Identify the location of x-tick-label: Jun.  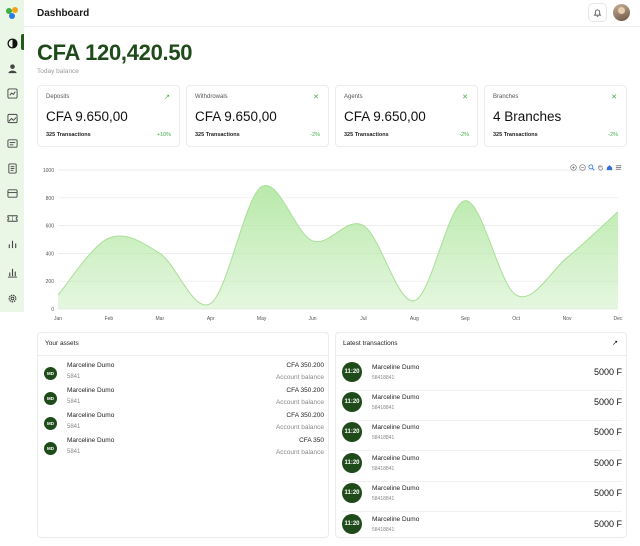
(313, 319).